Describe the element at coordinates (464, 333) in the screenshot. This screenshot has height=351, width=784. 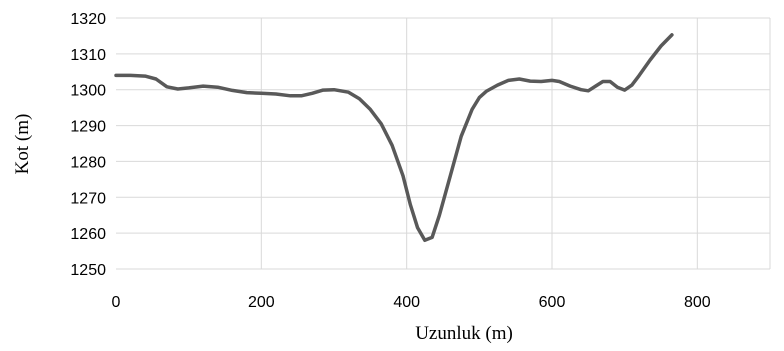
I see `x-axis-label: Uzunluk (m)` at that location.